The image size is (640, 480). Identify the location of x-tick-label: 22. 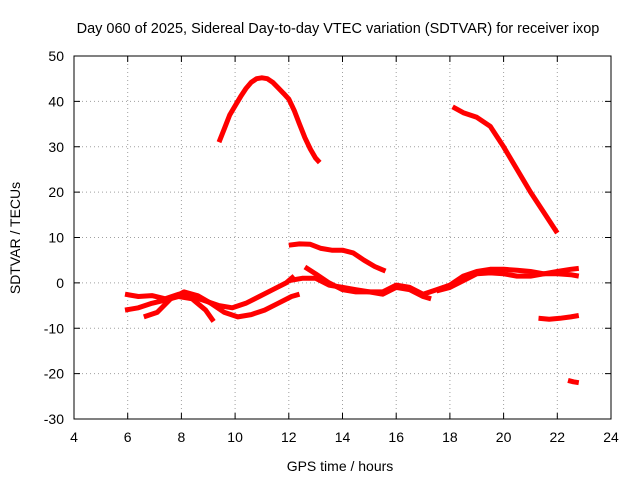
(558, 437).